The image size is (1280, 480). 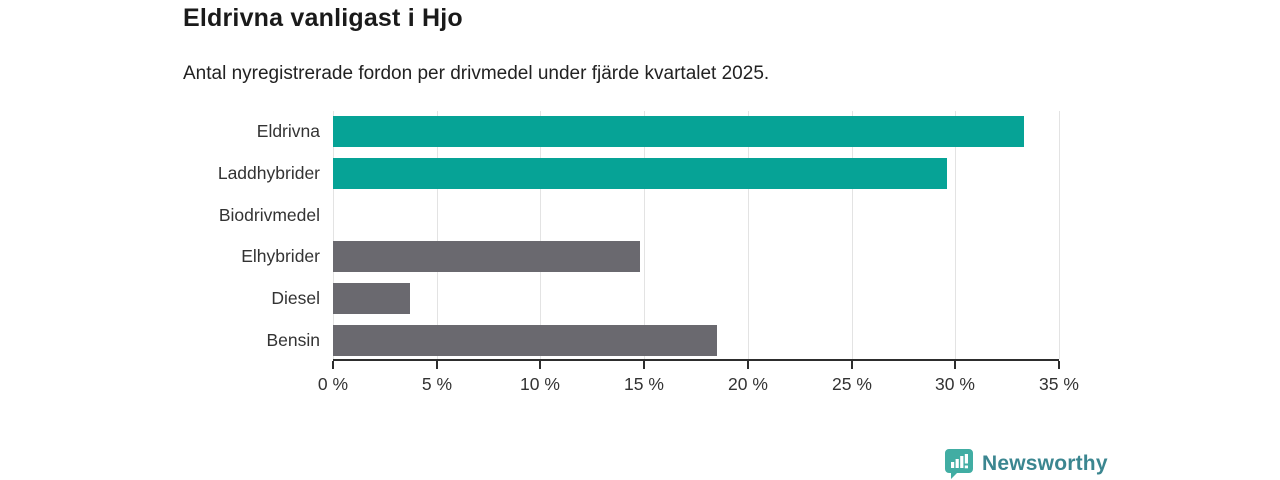 I want to click on x-axis-tick-label: 30 %, so click(x=955, y=384).